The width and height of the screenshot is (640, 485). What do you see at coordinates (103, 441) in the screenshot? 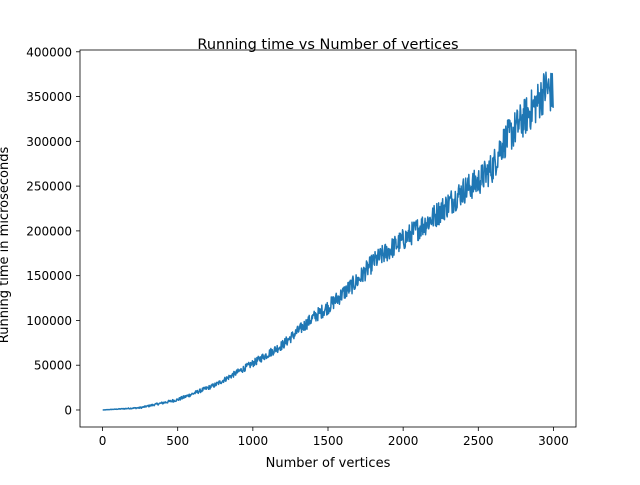
I see `x-tick-label: 0` at bounding box center [103, 441].